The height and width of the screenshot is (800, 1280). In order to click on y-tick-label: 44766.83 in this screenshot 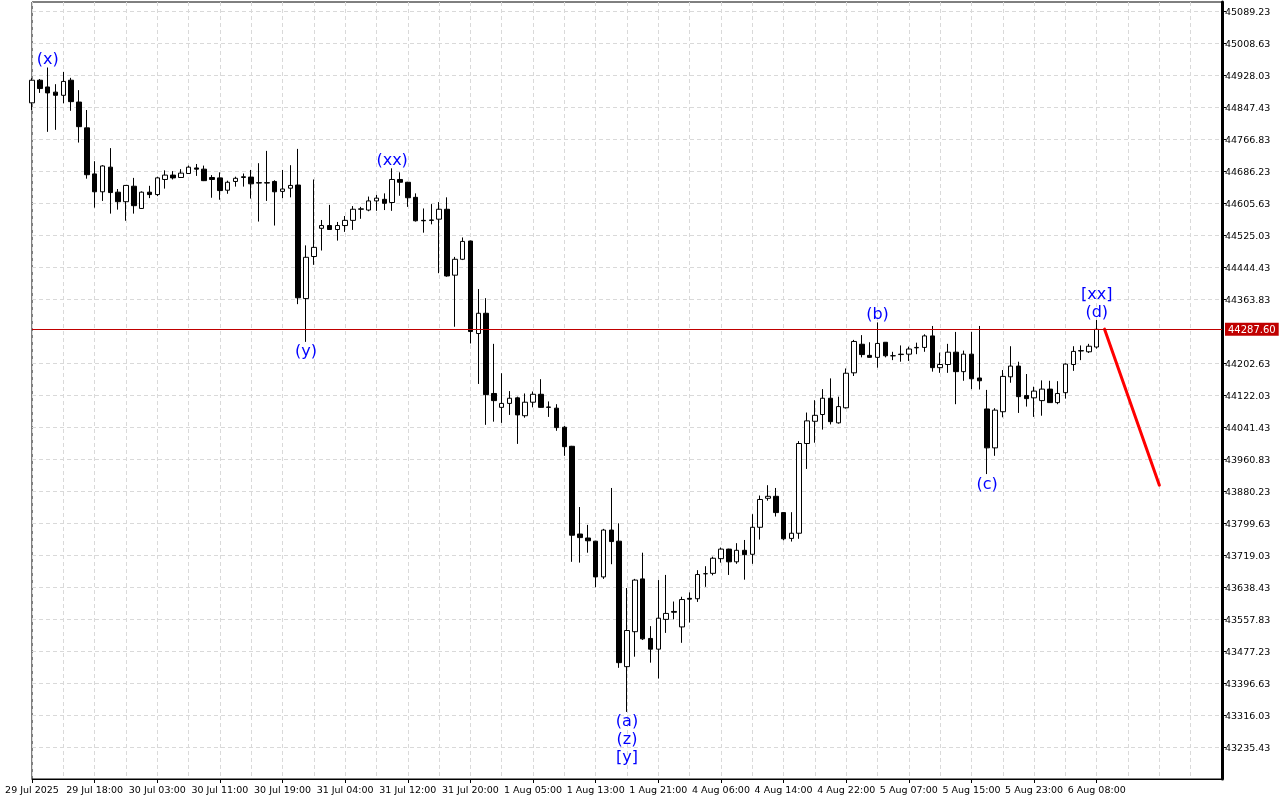, I will do `click(1248, 139)`.